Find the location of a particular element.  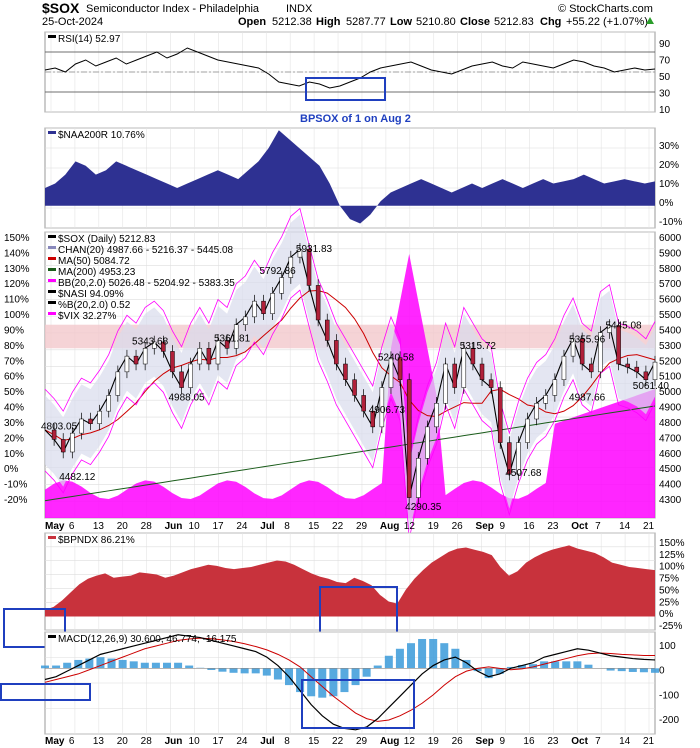

naa200r-area is located at coordinates (350, 177).